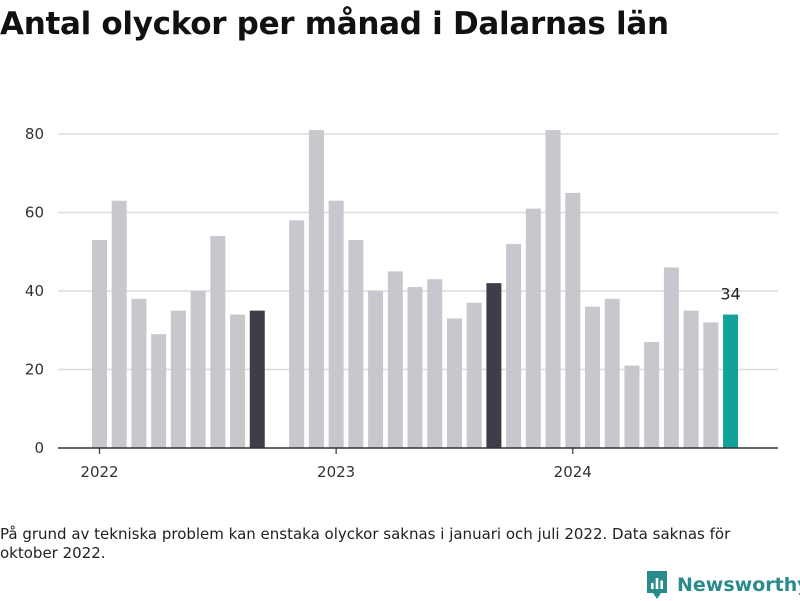  Describe the element at coordinates (738, 585) in the screenshot. I see `brand-name: Newsworthy` at that location.